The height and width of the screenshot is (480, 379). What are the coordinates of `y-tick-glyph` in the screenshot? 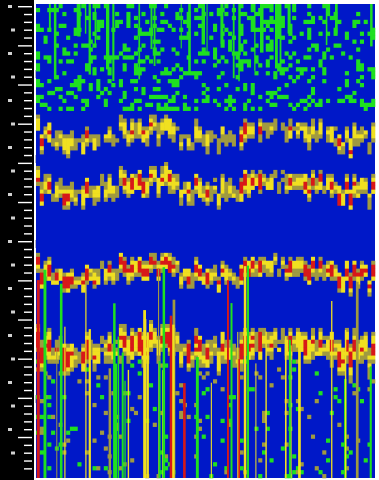 It's located at (10, 194).